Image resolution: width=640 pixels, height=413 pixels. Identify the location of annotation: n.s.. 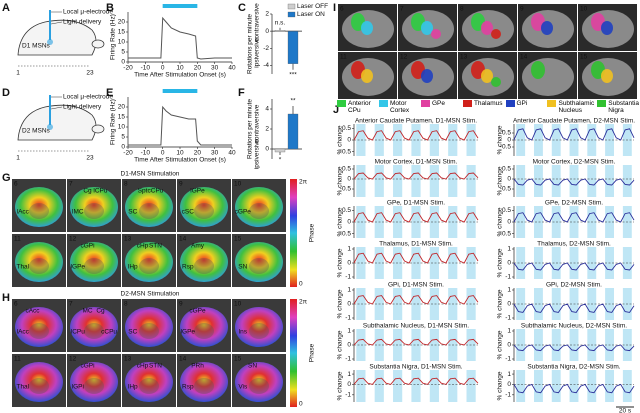
(280, 22).